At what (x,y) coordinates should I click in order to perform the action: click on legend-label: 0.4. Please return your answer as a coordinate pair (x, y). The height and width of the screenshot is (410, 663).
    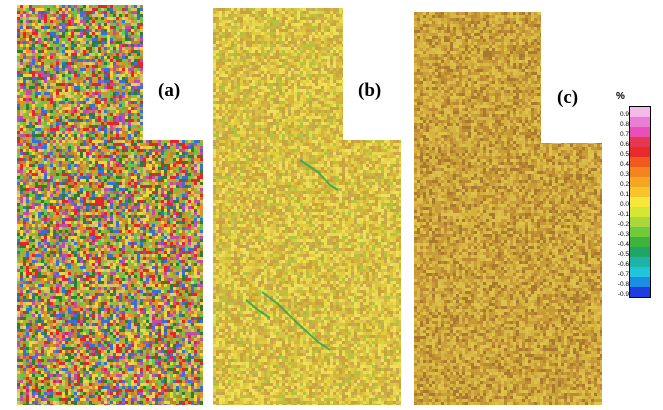
    Looking at the image, I should click on (620, 165).